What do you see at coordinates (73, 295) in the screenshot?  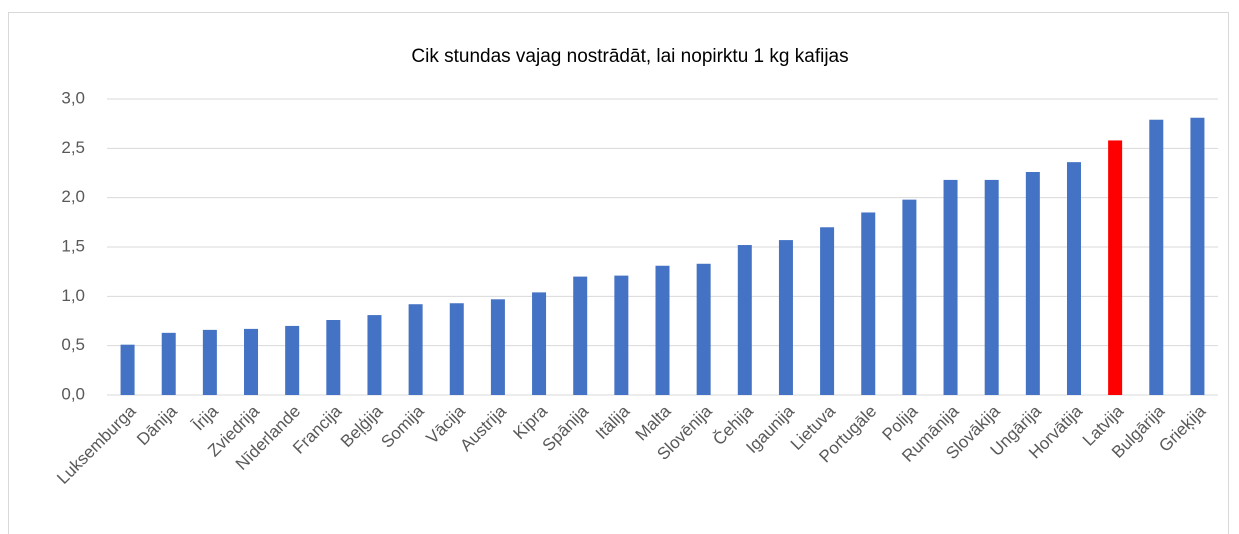 I see `y-tick-label: 1,0` at bounding box center [73, 295].